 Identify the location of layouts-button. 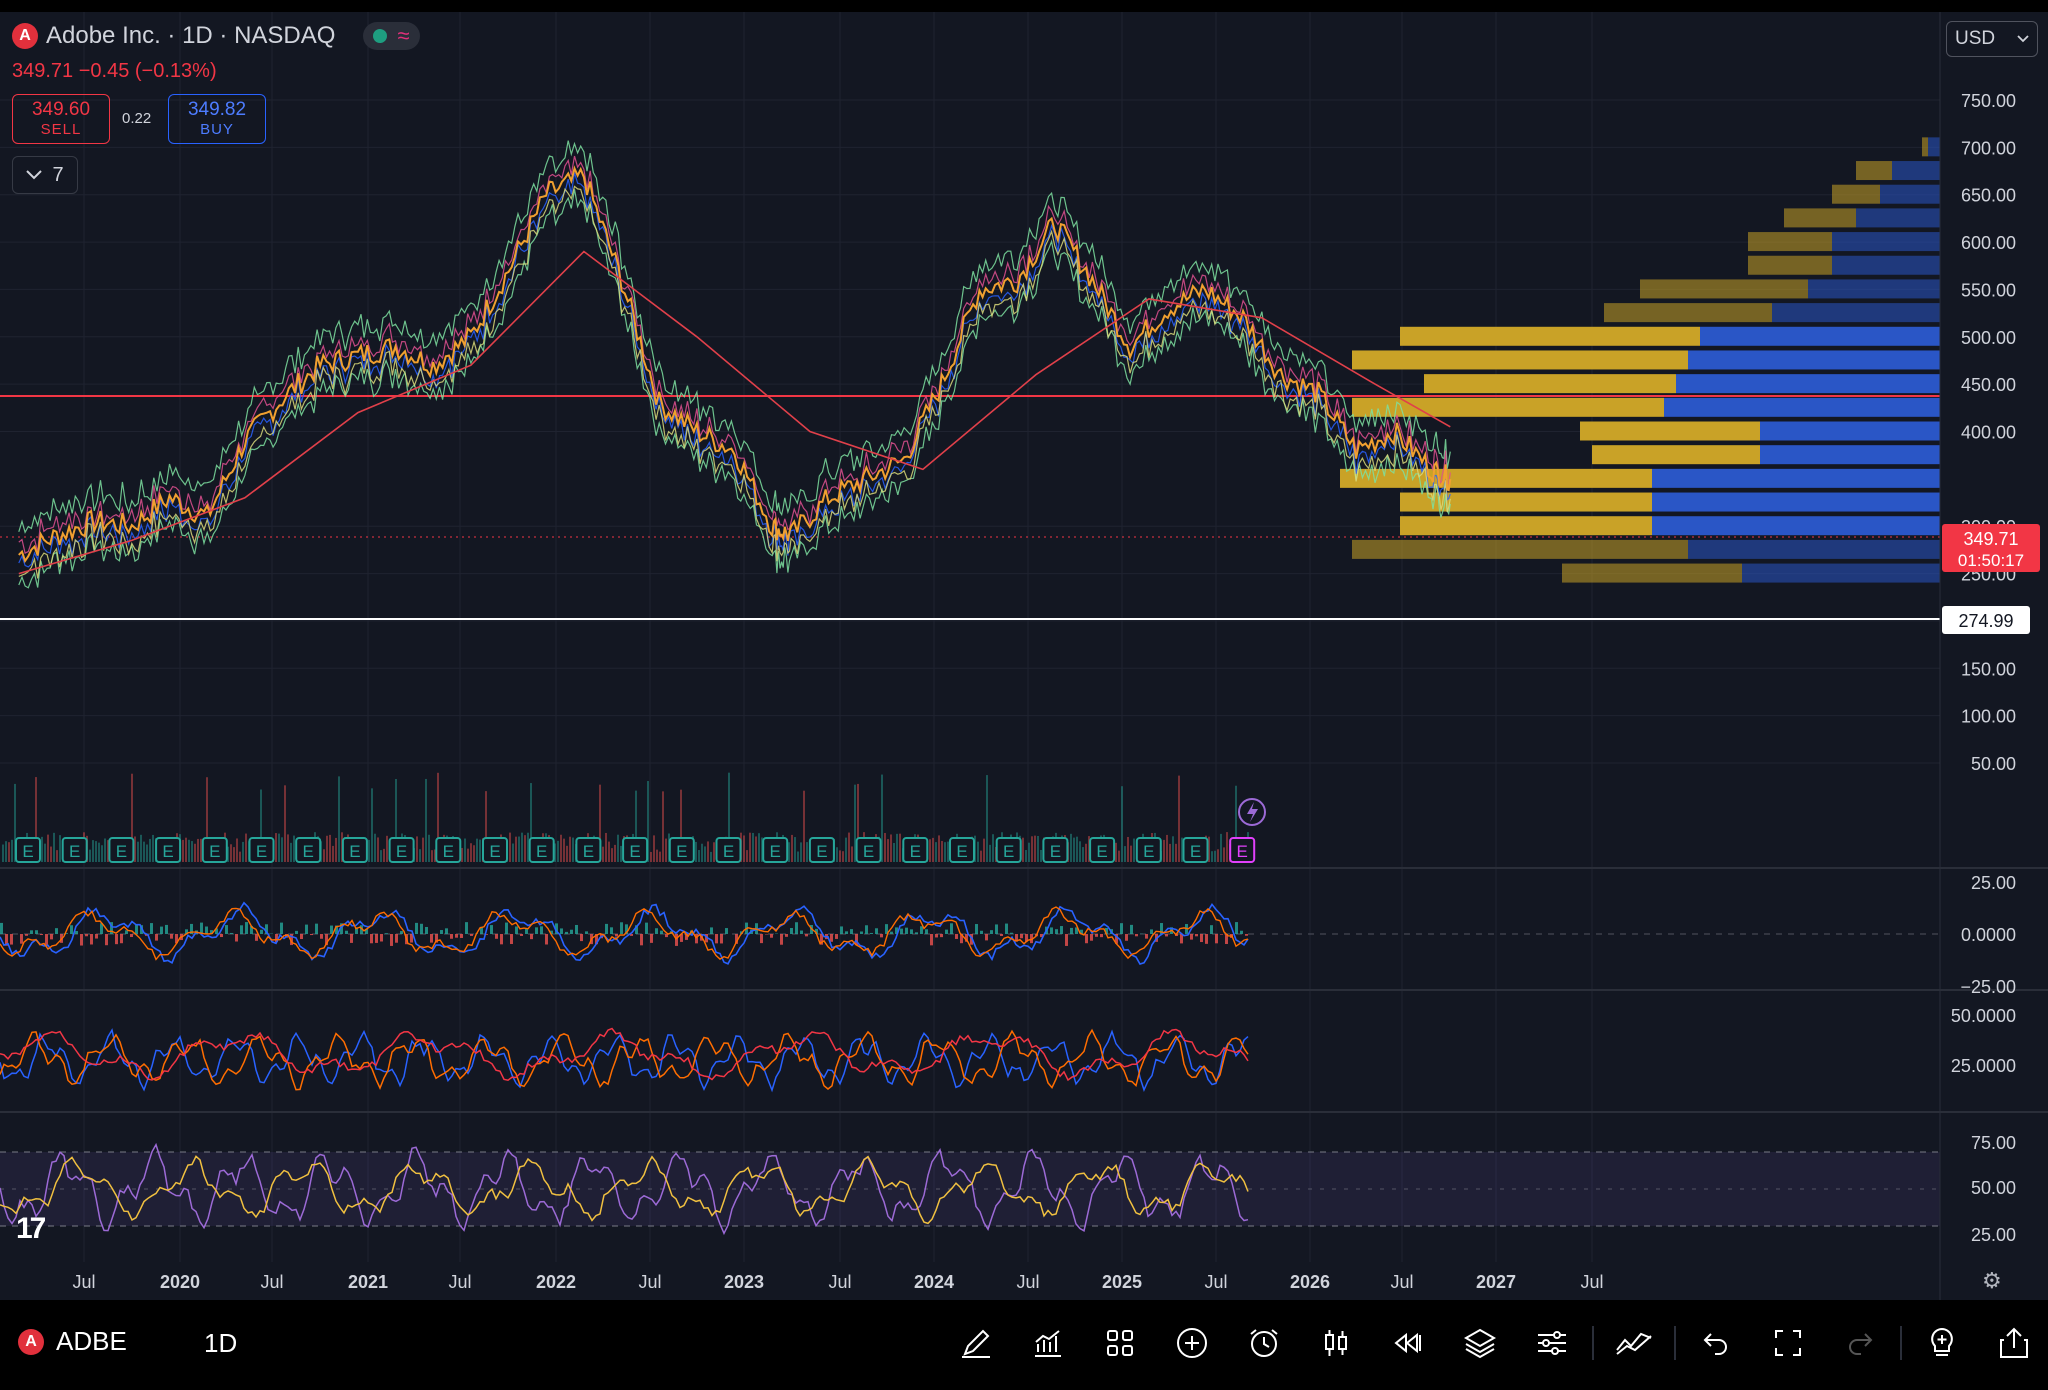
(1120, 1343).